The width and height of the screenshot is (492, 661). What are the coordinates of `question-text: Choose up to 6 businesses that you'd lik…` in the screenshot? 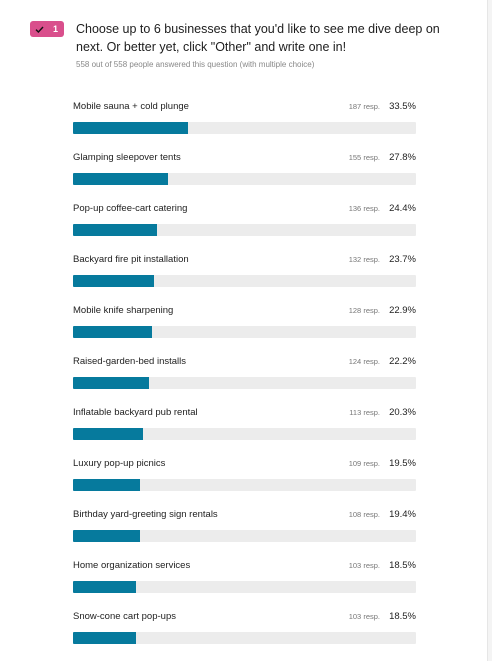 It's located at (258, 38).